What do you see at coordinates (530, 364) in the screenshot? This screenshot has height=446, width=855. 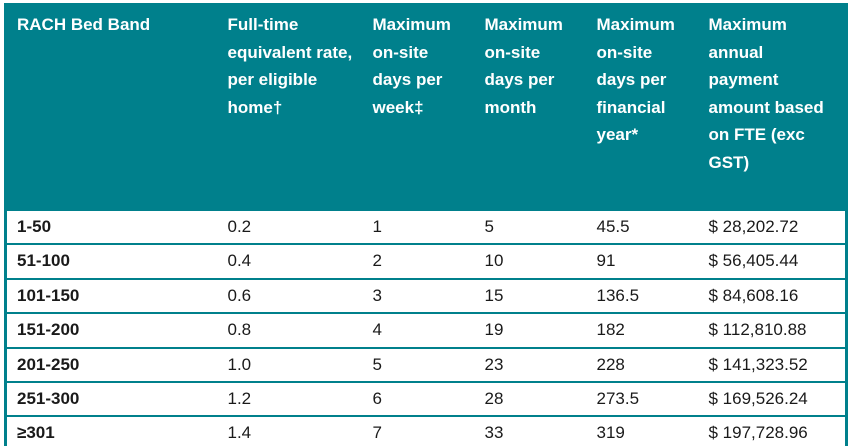 I see `cell-days-per-month: 23` at bounding box center [530, 364].